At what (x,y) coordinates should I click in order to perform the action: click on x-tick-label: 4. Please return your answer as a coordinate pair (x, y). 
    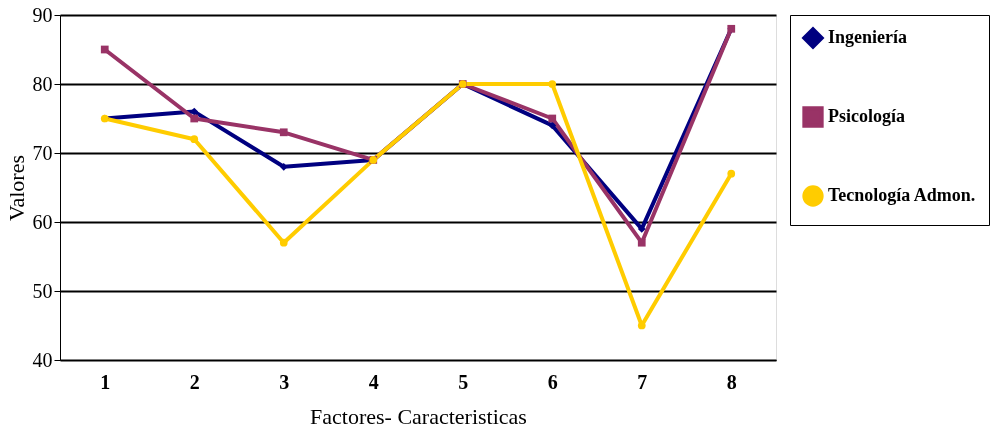
    Looking at the image, I should click on (373, 381).